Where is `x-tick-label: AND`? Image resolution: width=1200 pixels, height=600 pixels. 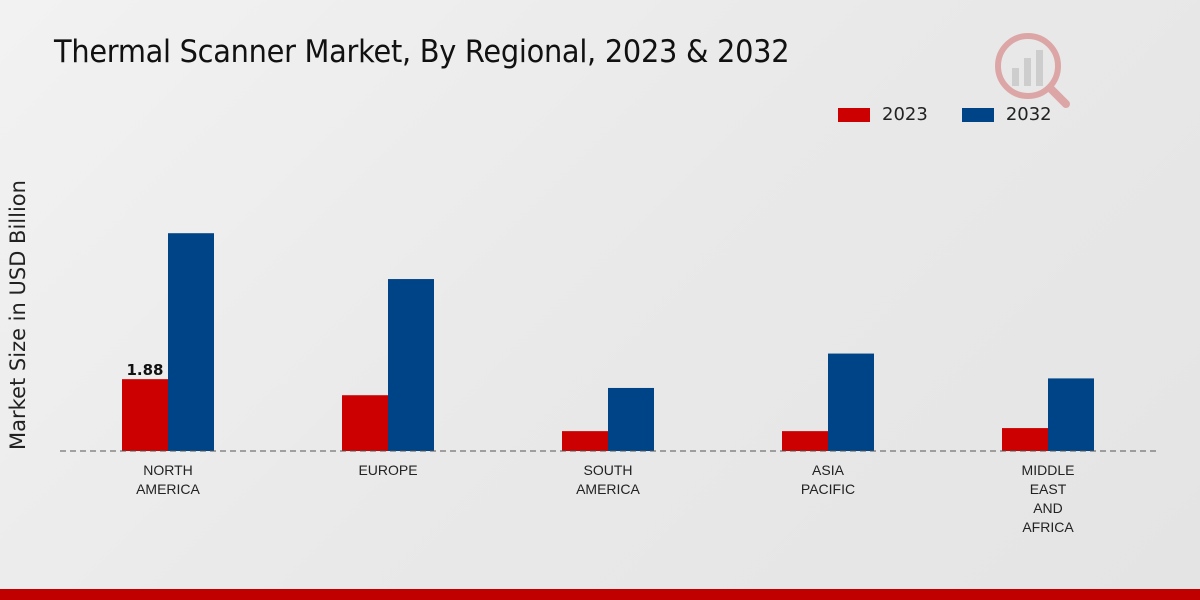
x-tick-label: AND is located at coordinates (1048, 508).